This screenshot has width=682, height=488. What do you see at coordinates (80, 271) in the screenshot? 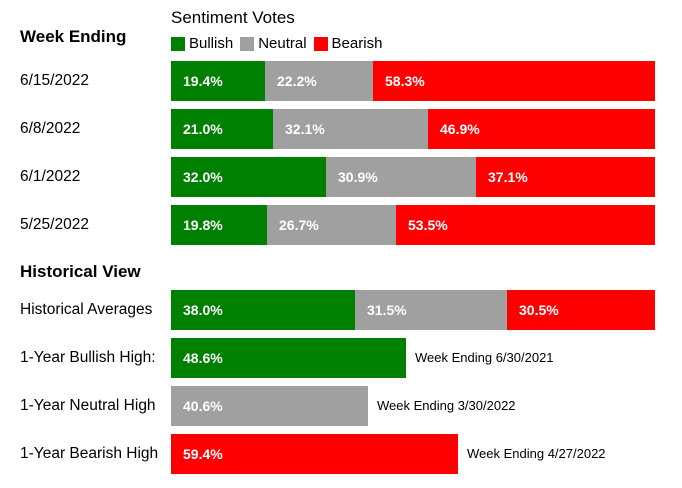
I see `historical-view-heading: Historical View` at bounding box center [80, 271].